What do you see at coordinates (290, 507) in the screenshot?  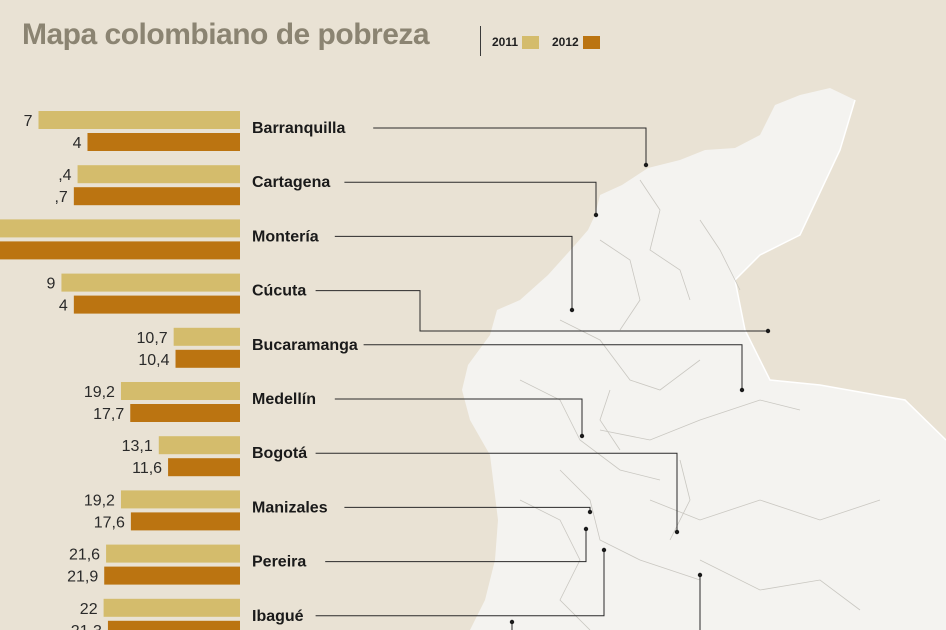 I see `category-label: Manizales` at bounding box center [290, 507].